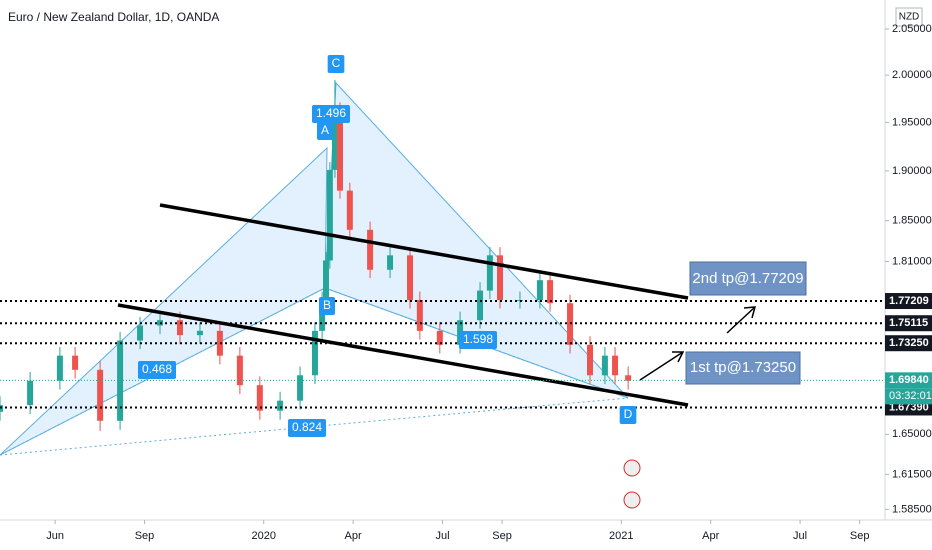 The width and height of the screenshot is (932, 550). I want to click on countdown: 03:32:01, so click(910, 396).